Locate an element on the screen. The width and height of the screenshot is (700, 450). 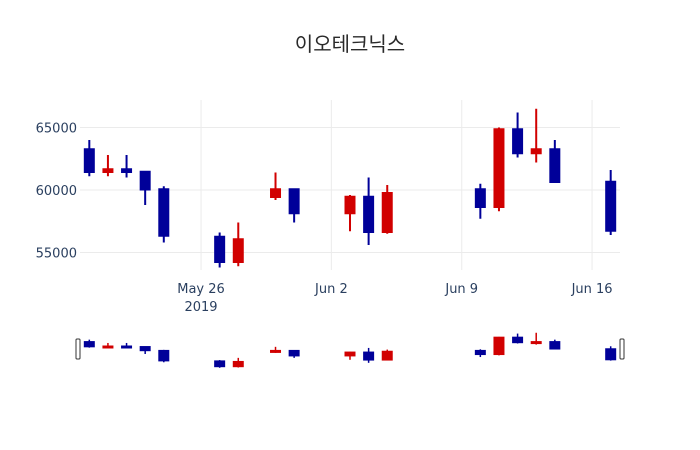
y-tick-label: 60000 is located at coordinates (56, 191).